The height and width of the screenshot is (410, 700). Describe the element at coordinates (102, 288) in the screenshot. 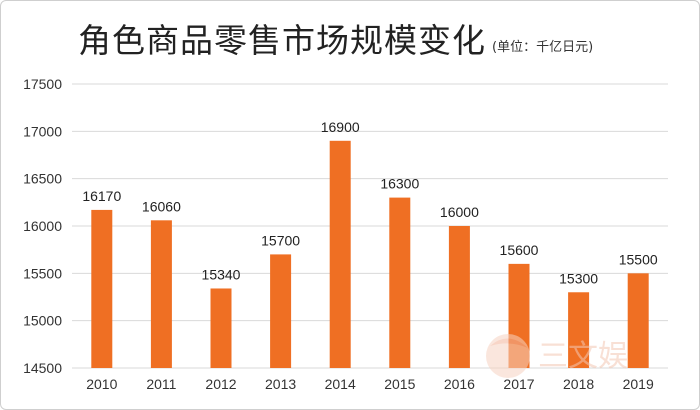

I see `bar-2010` at that location.